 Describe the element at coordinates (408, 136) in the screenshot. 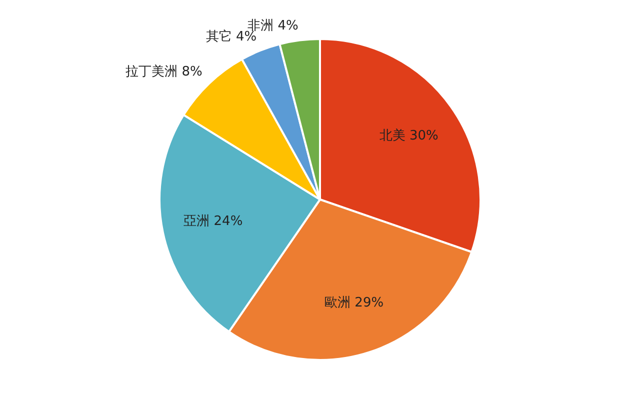

I see `slice-label: 北美 30%` at that location.